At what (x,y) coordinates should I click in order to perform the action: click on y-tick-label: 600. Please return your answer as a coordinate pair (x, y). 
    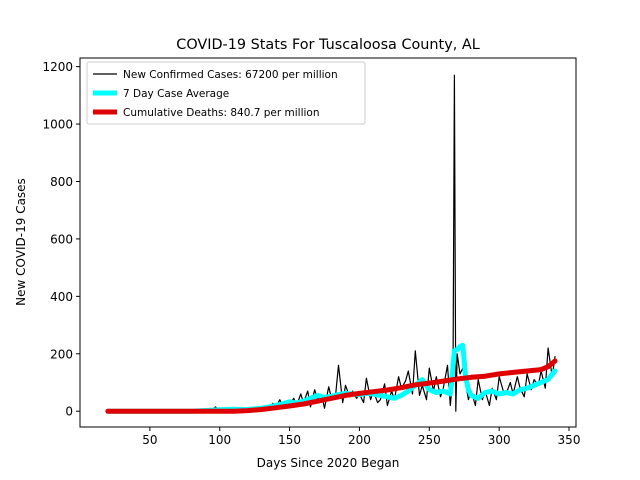
    Looking at the image, I should click on (61, 239).